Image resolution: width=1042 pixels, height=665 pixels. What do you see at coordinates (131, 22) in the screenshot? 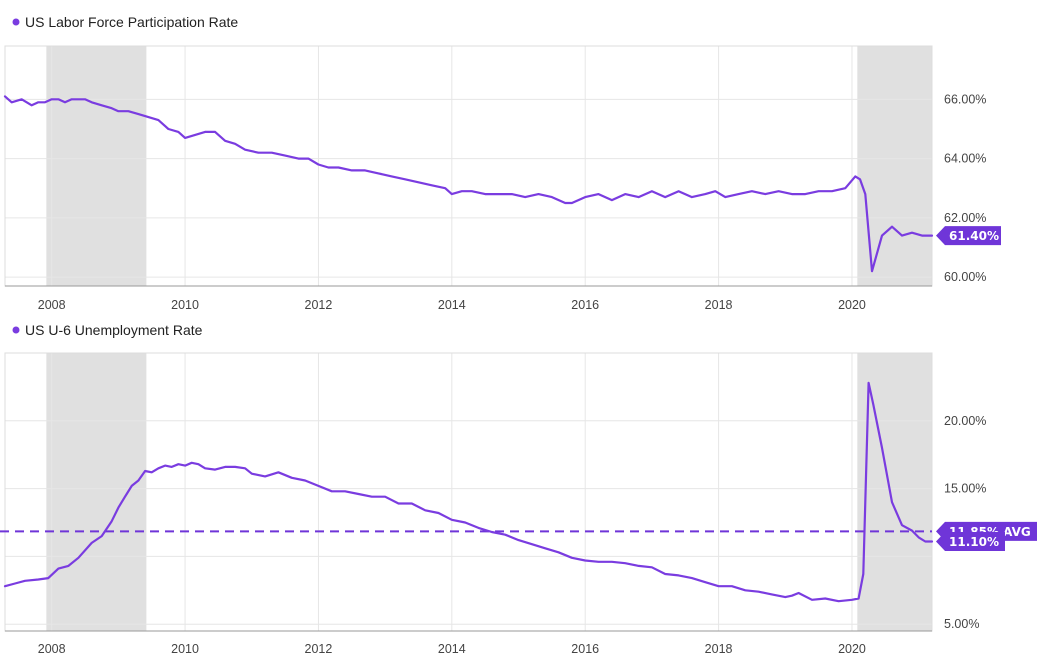
I see `chart-title: US Labor Force Participation Rate` at bounding box center [131, 22].